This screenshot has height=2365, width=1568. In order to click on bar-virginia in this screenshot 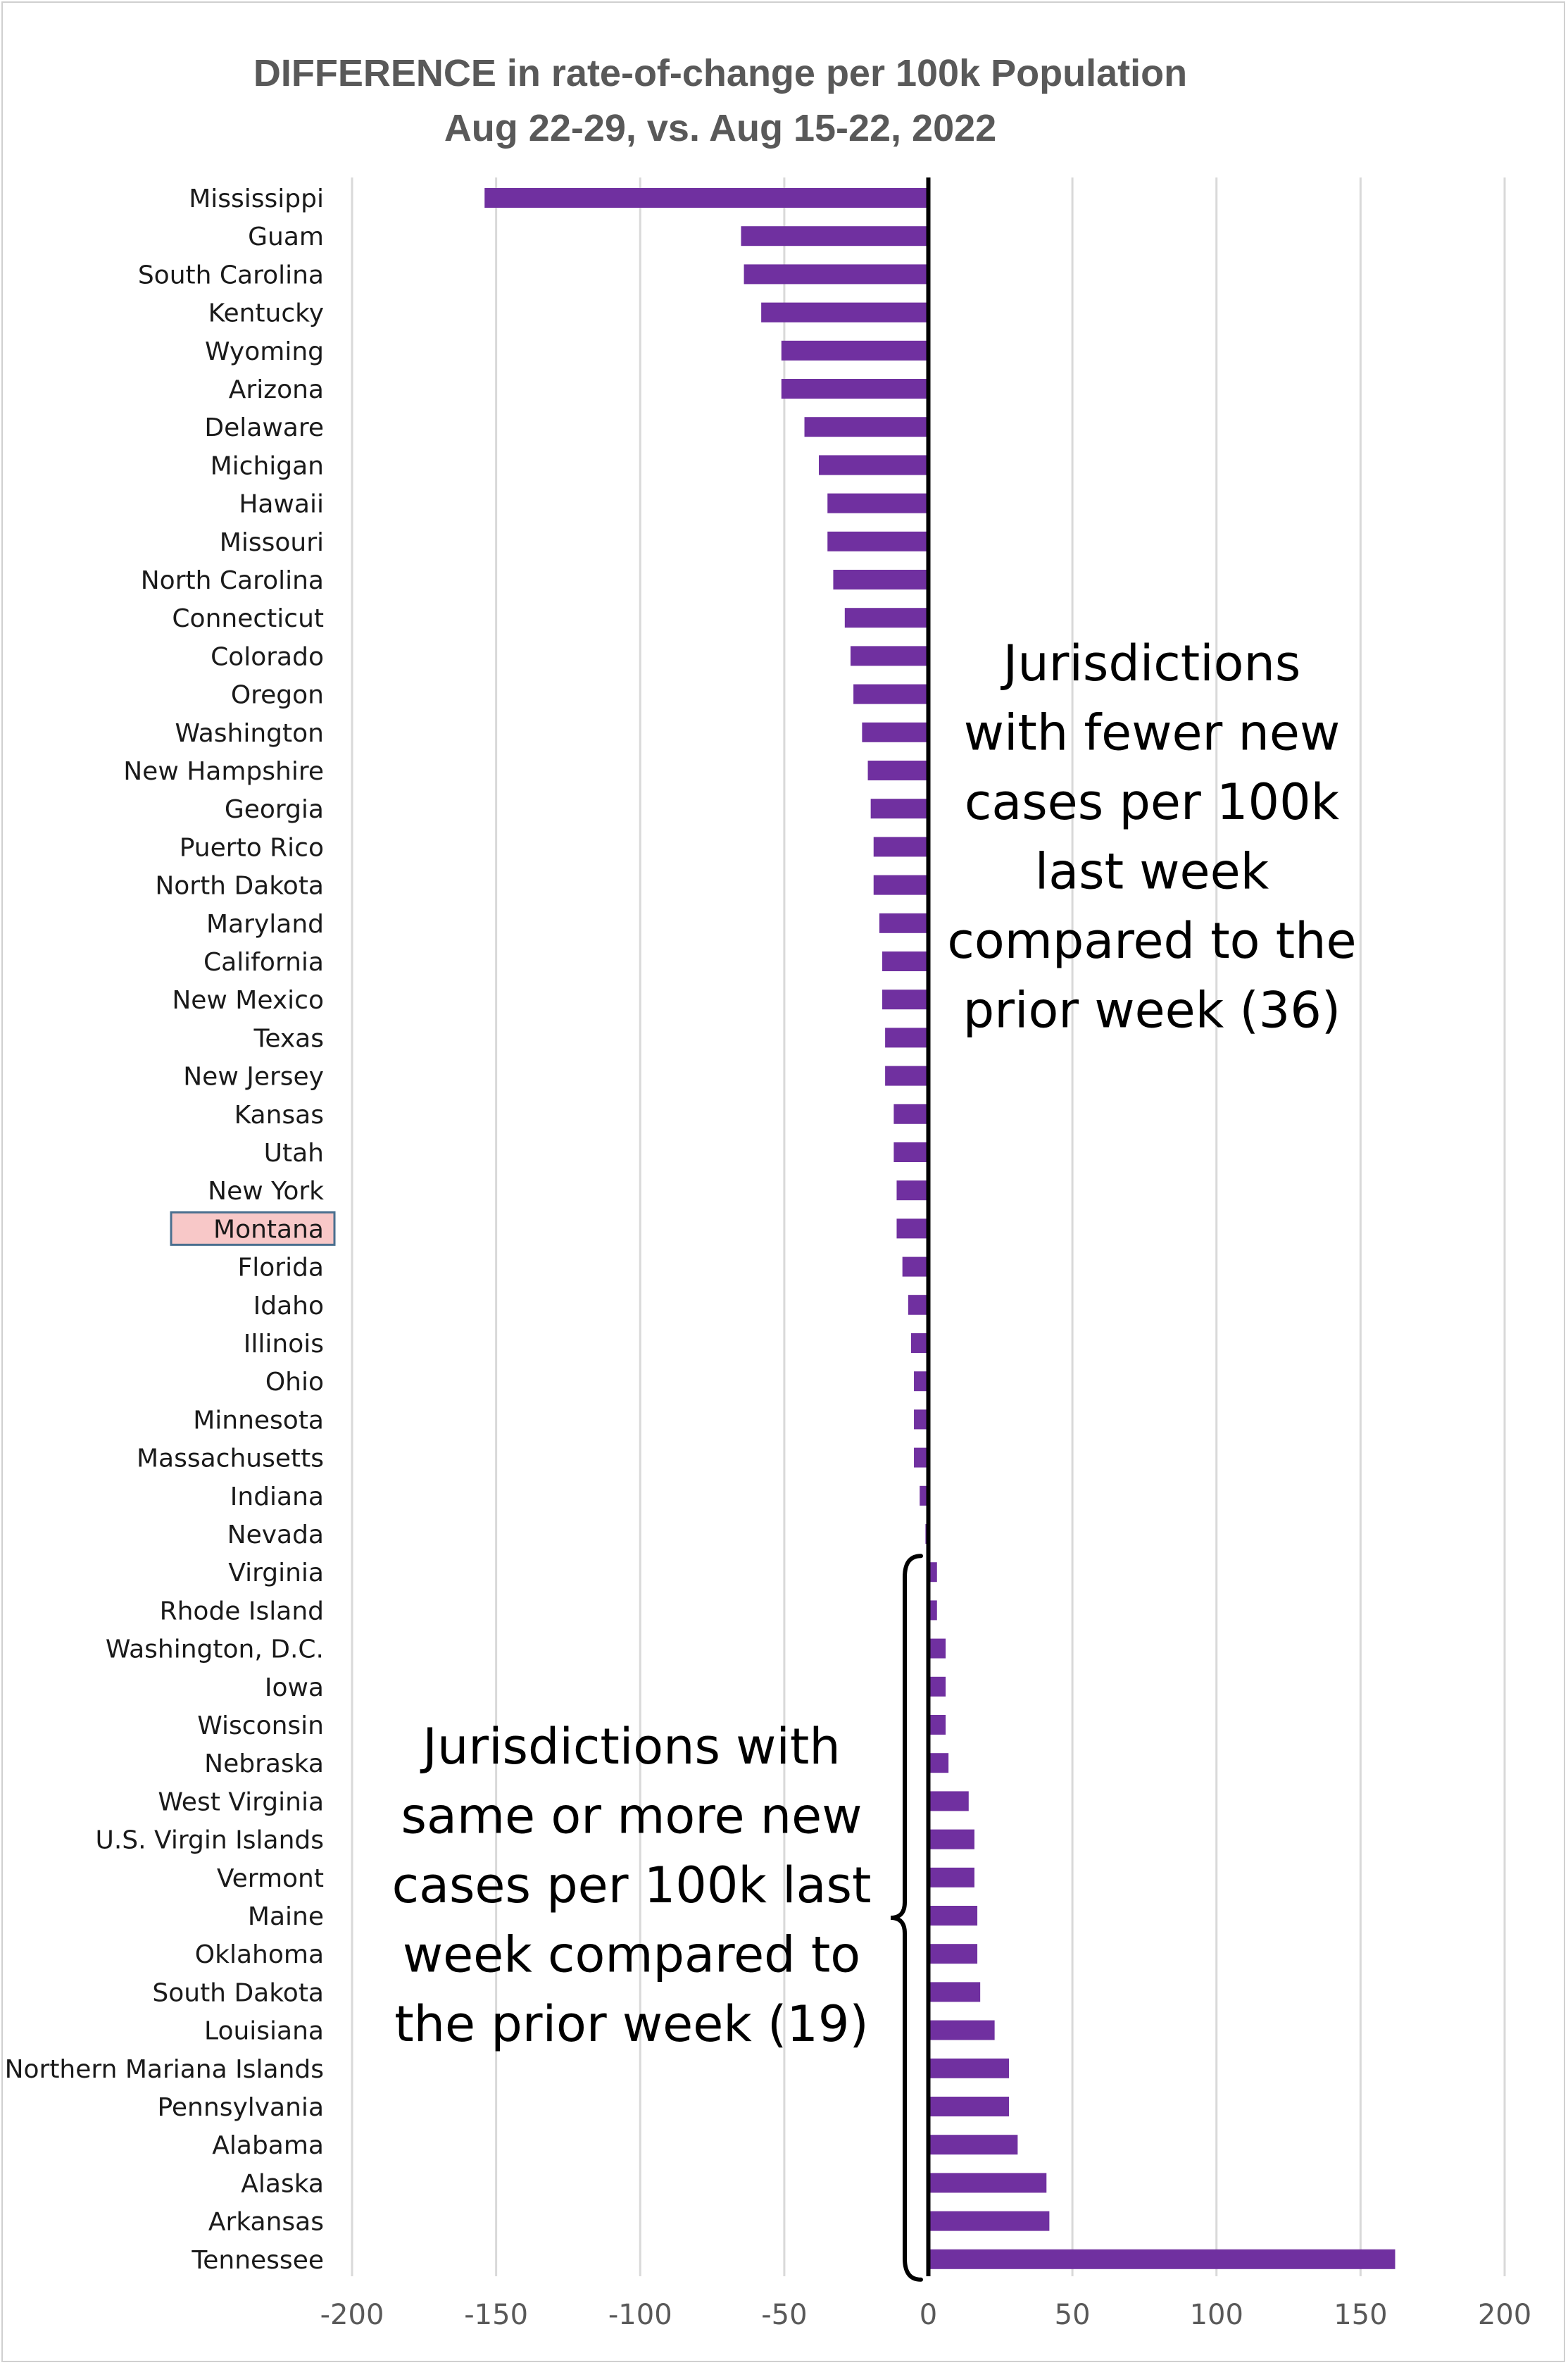, I will do `click(932, 1572)`.